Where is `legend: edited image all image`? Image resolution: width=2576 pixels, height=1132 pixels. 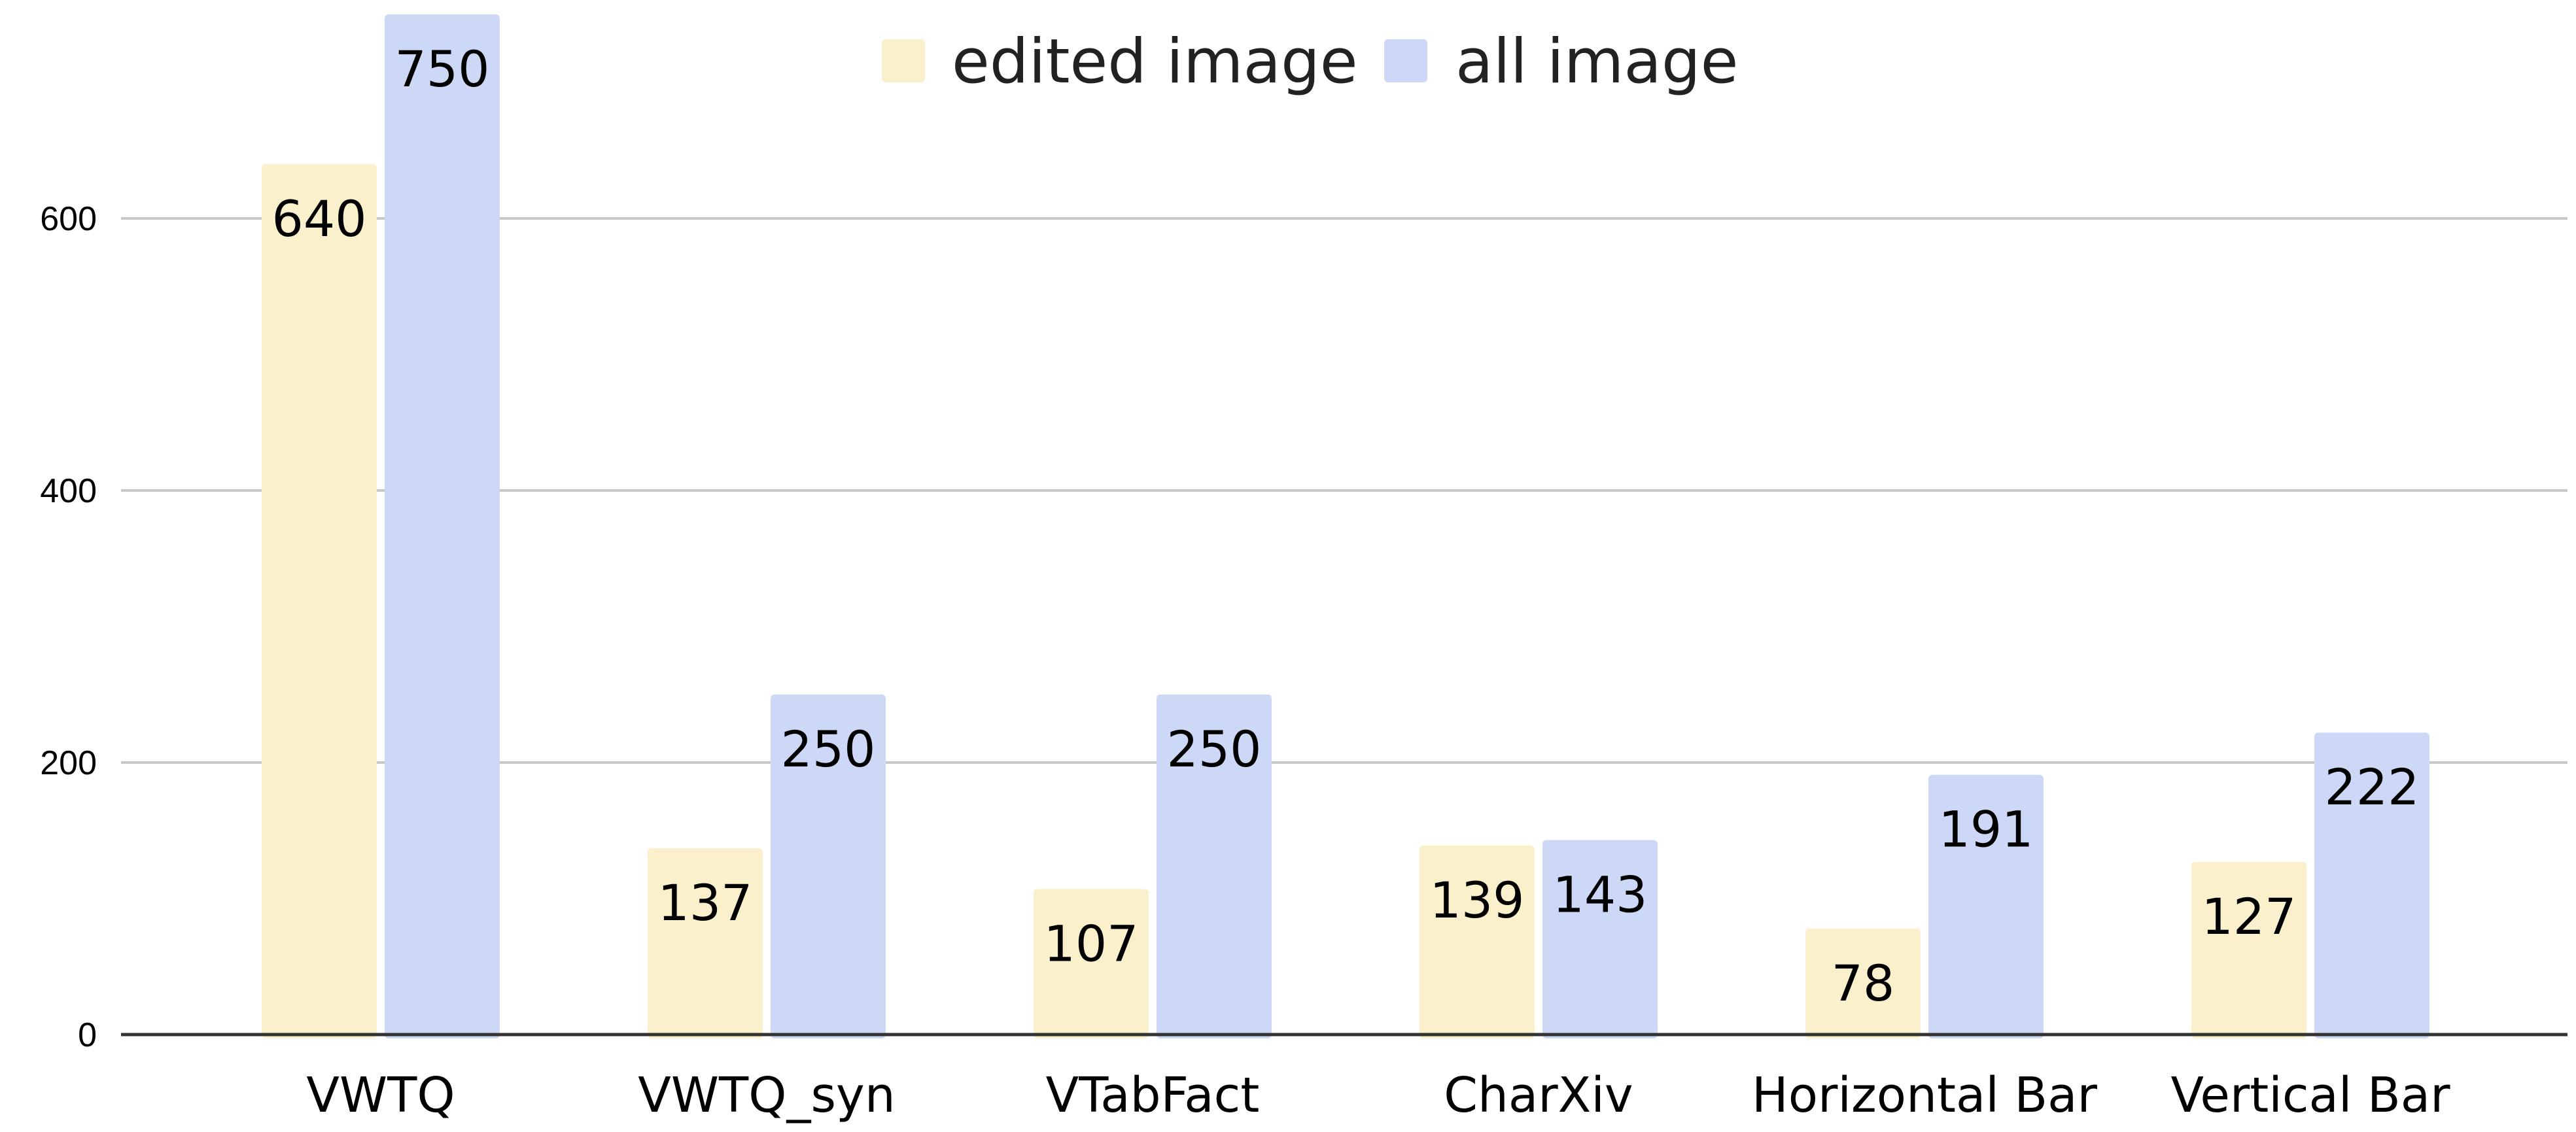 legend: edited image all image is located at coordinates (1310, 61).